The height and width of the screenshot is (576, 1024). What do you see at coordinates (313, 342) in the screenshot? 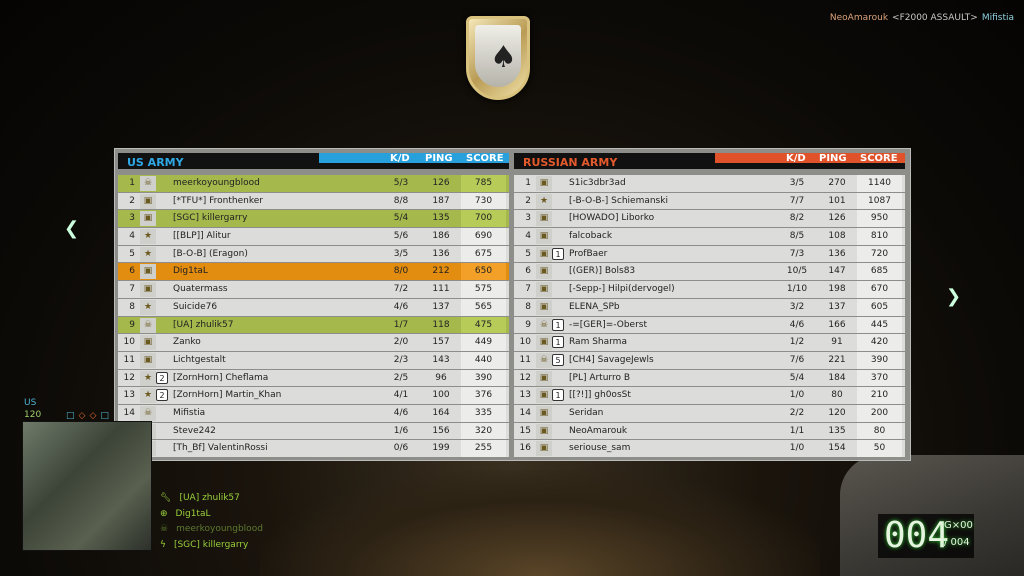
I see `player-row: 10 ▣ Zanko 2/0 157 449` at bounding box center [313, 342].